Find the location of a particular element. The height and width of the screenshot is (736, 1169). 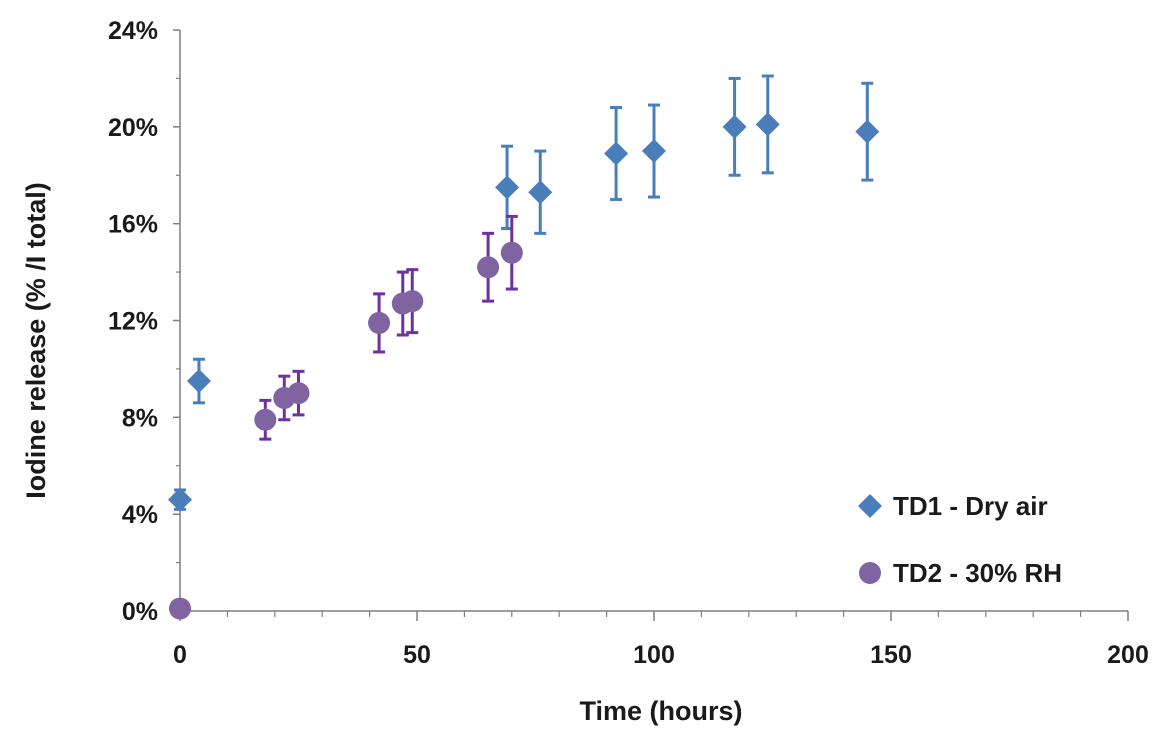

y-tick-label: 24% is located at coordinates (133, 31).